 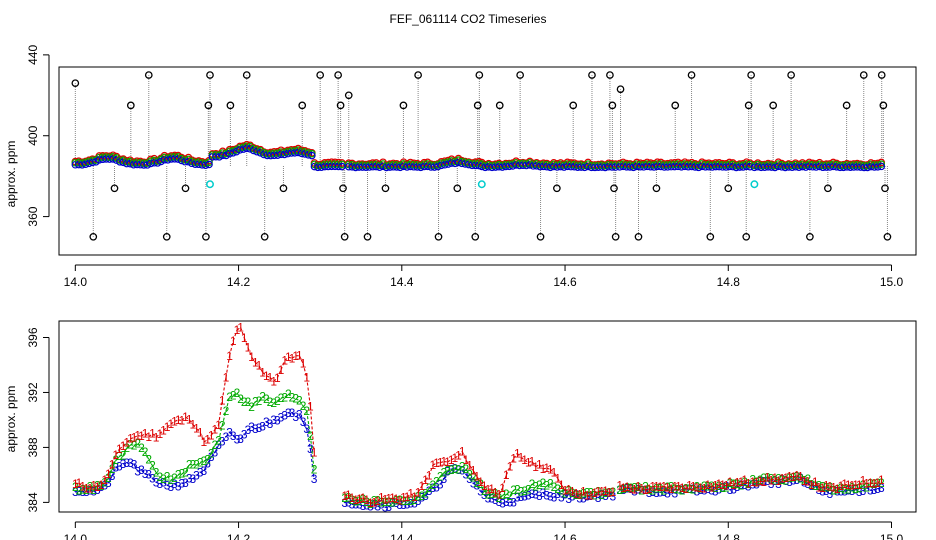 I want to click on bottom-x-tick-label: 14.6, so click(x=565, y=536).